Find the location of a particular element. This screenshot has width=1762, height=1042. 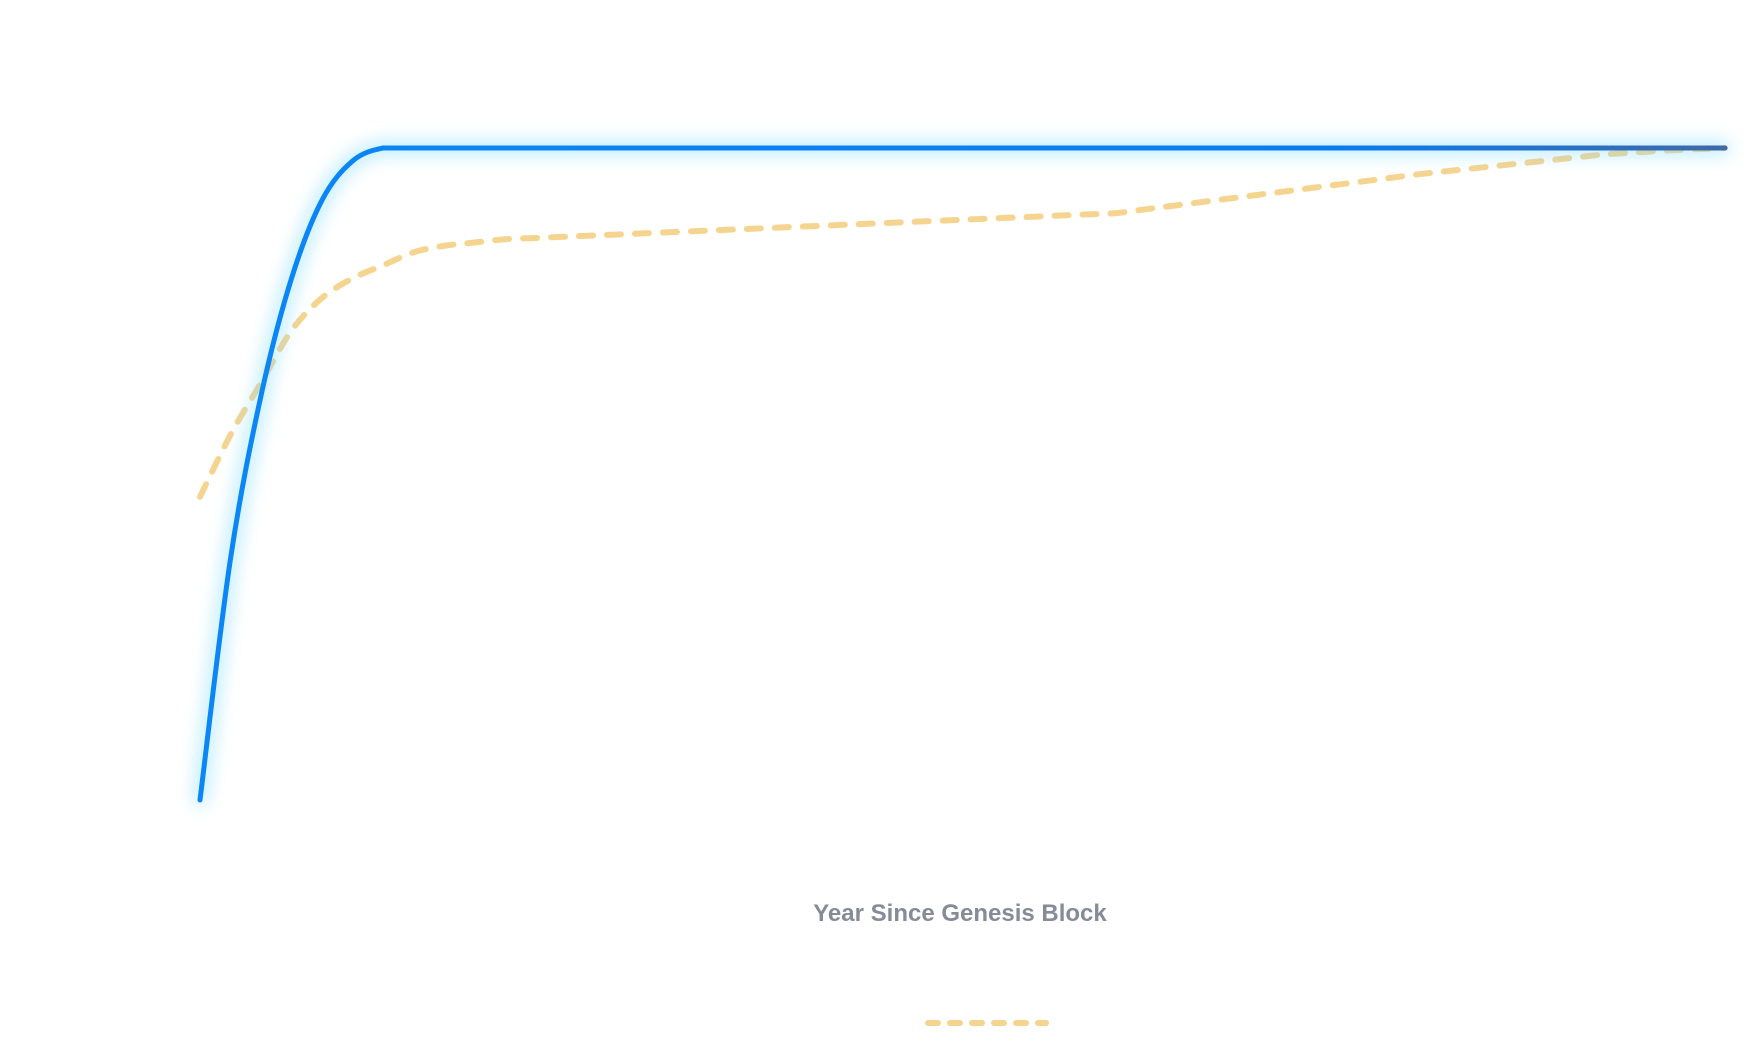

x-axis-label: Year Since Genesis Block is located at coordinates (960, 913).